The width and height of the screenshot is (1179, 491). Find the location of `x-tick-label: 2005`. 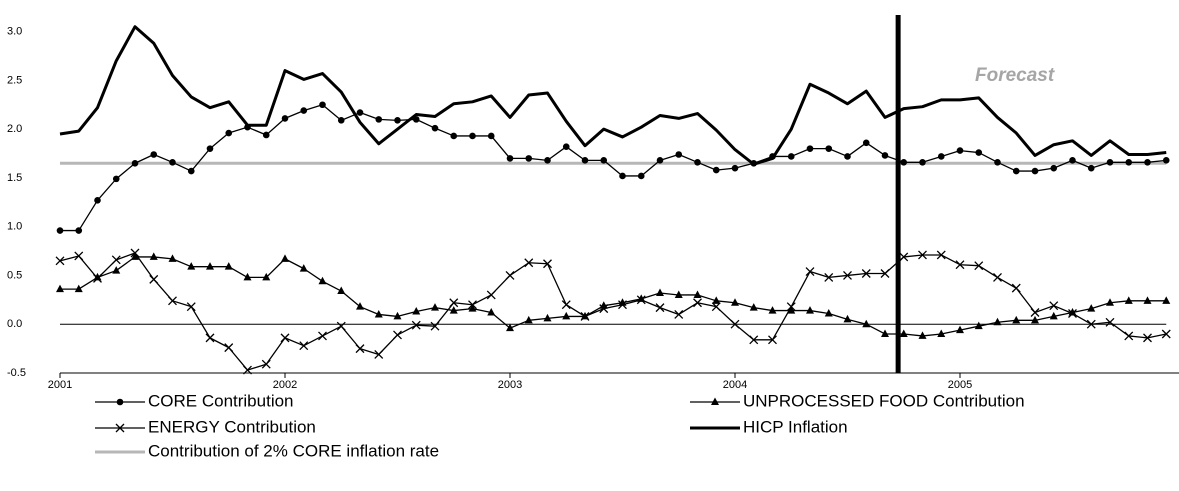

x-tick-label: 2005 is located at coordinates (960, 385).